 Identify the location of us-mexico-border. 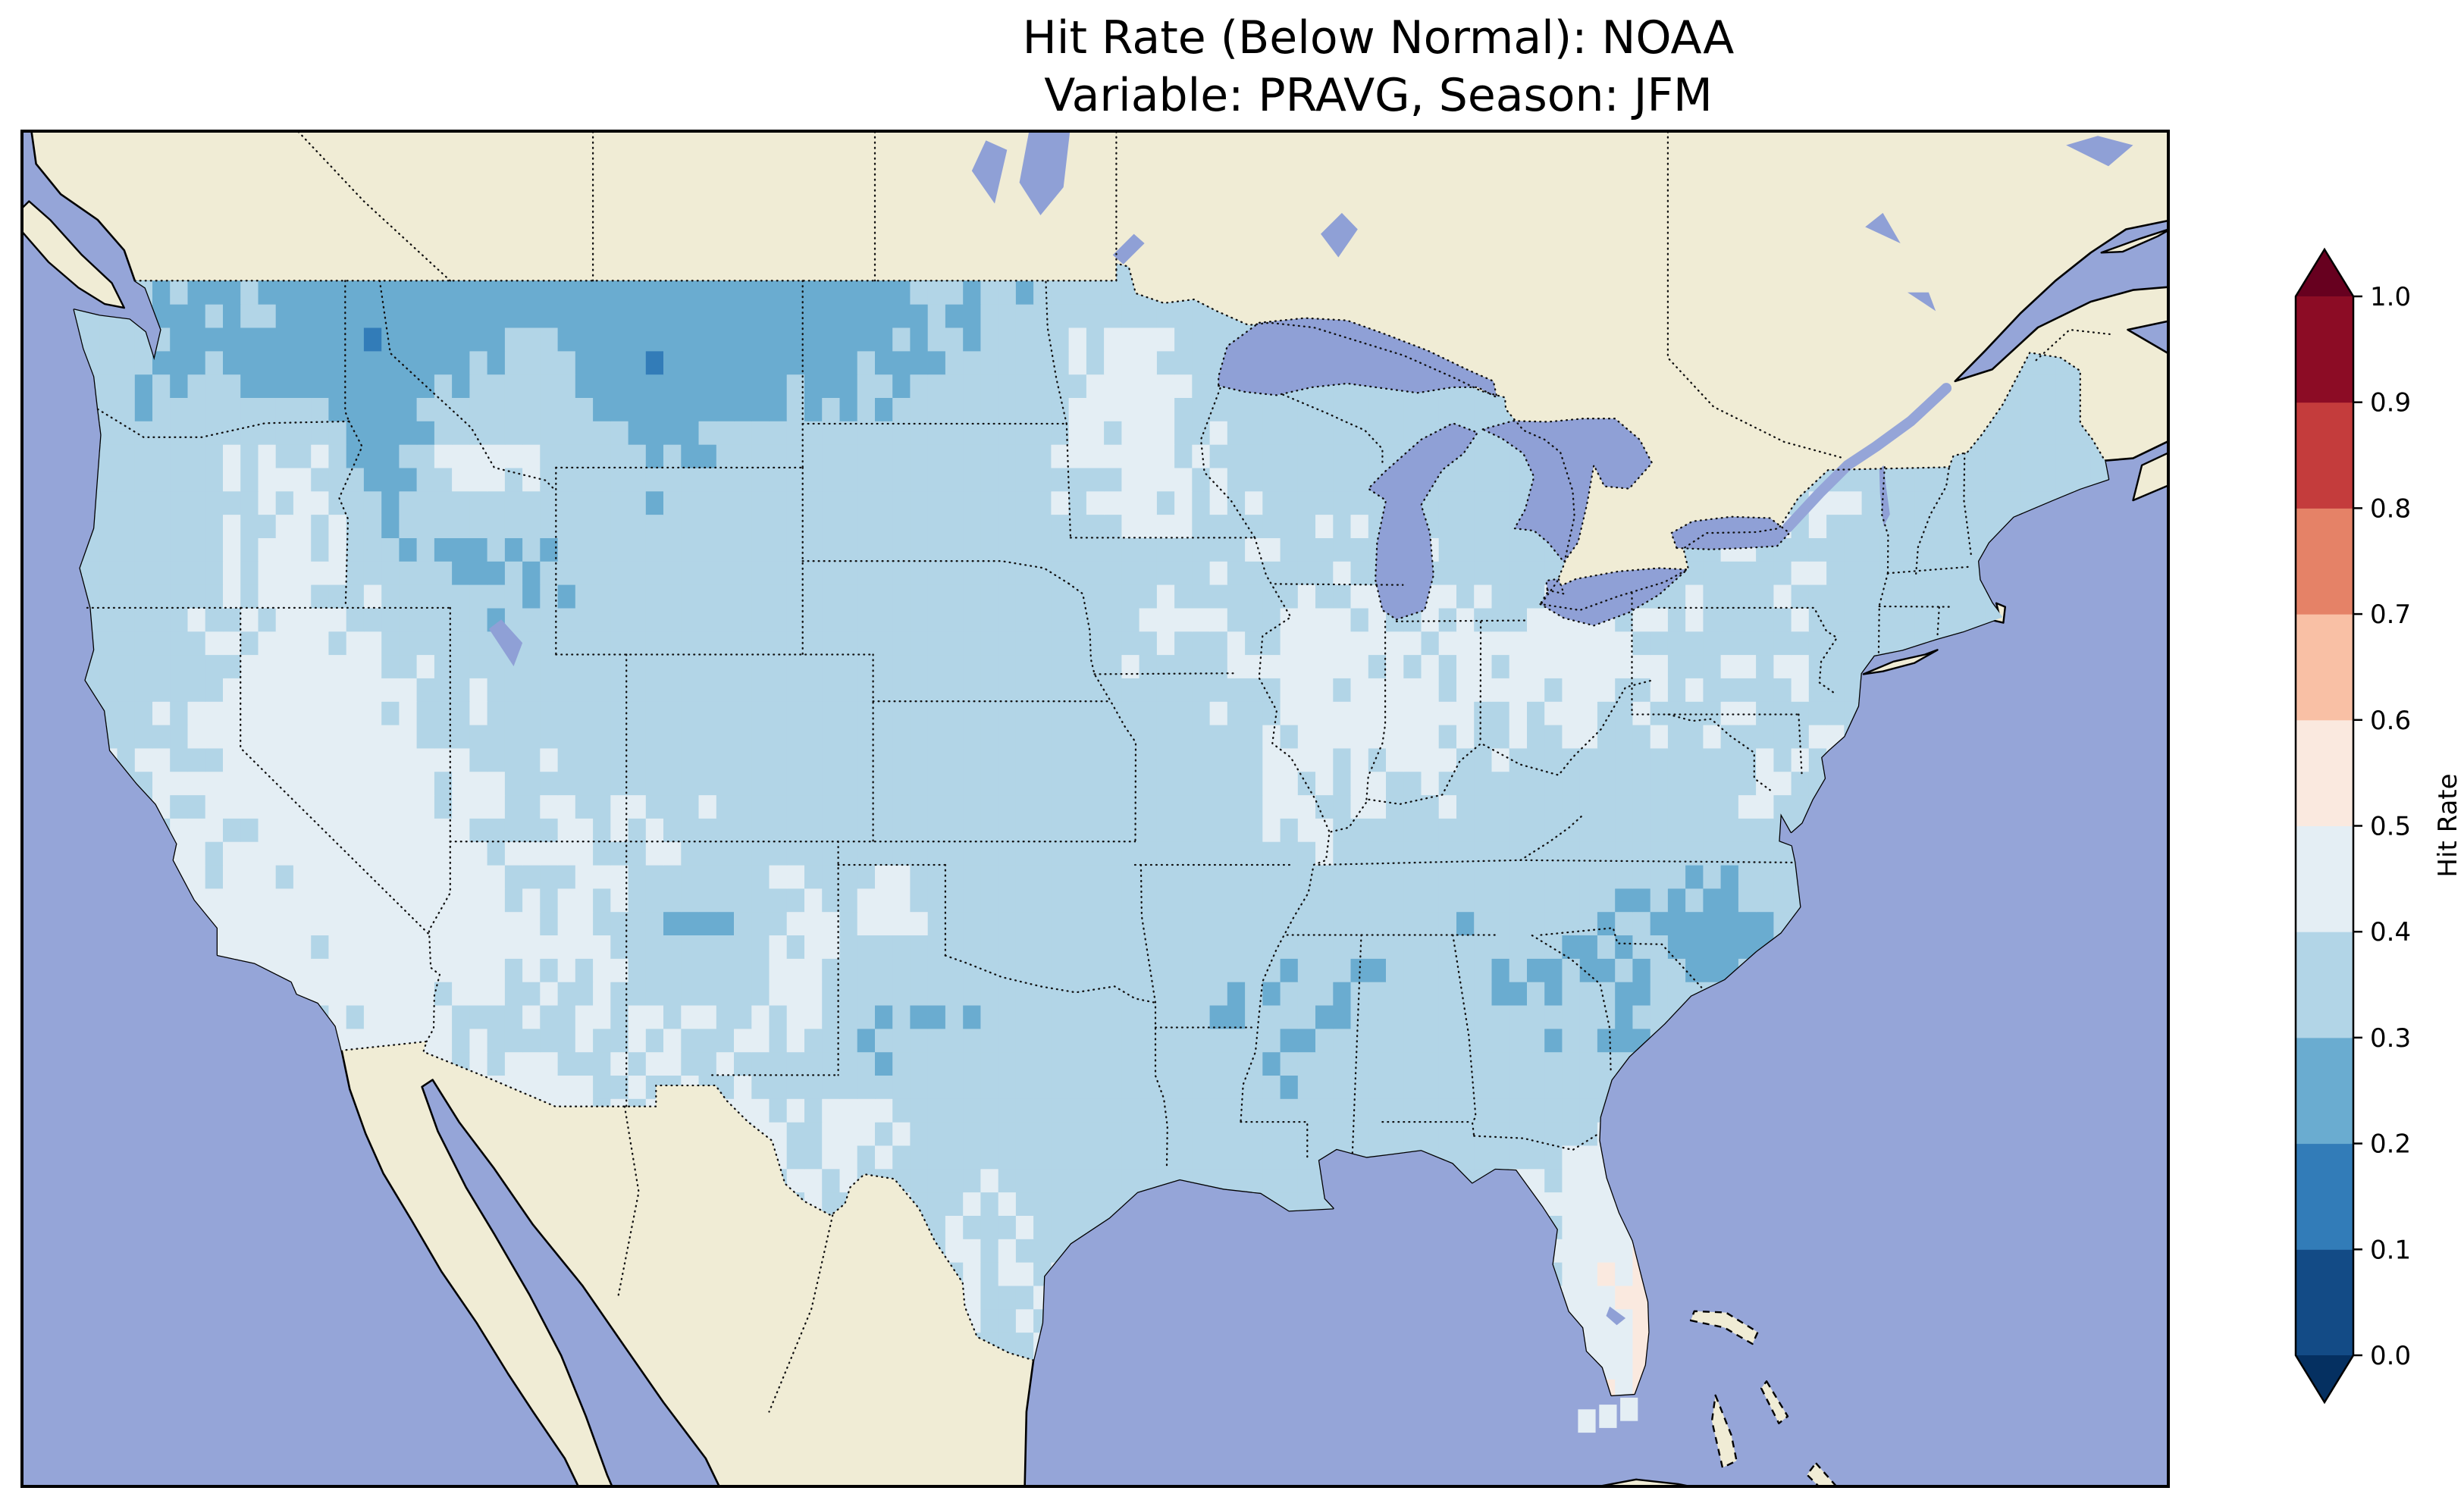
(688, 1200).